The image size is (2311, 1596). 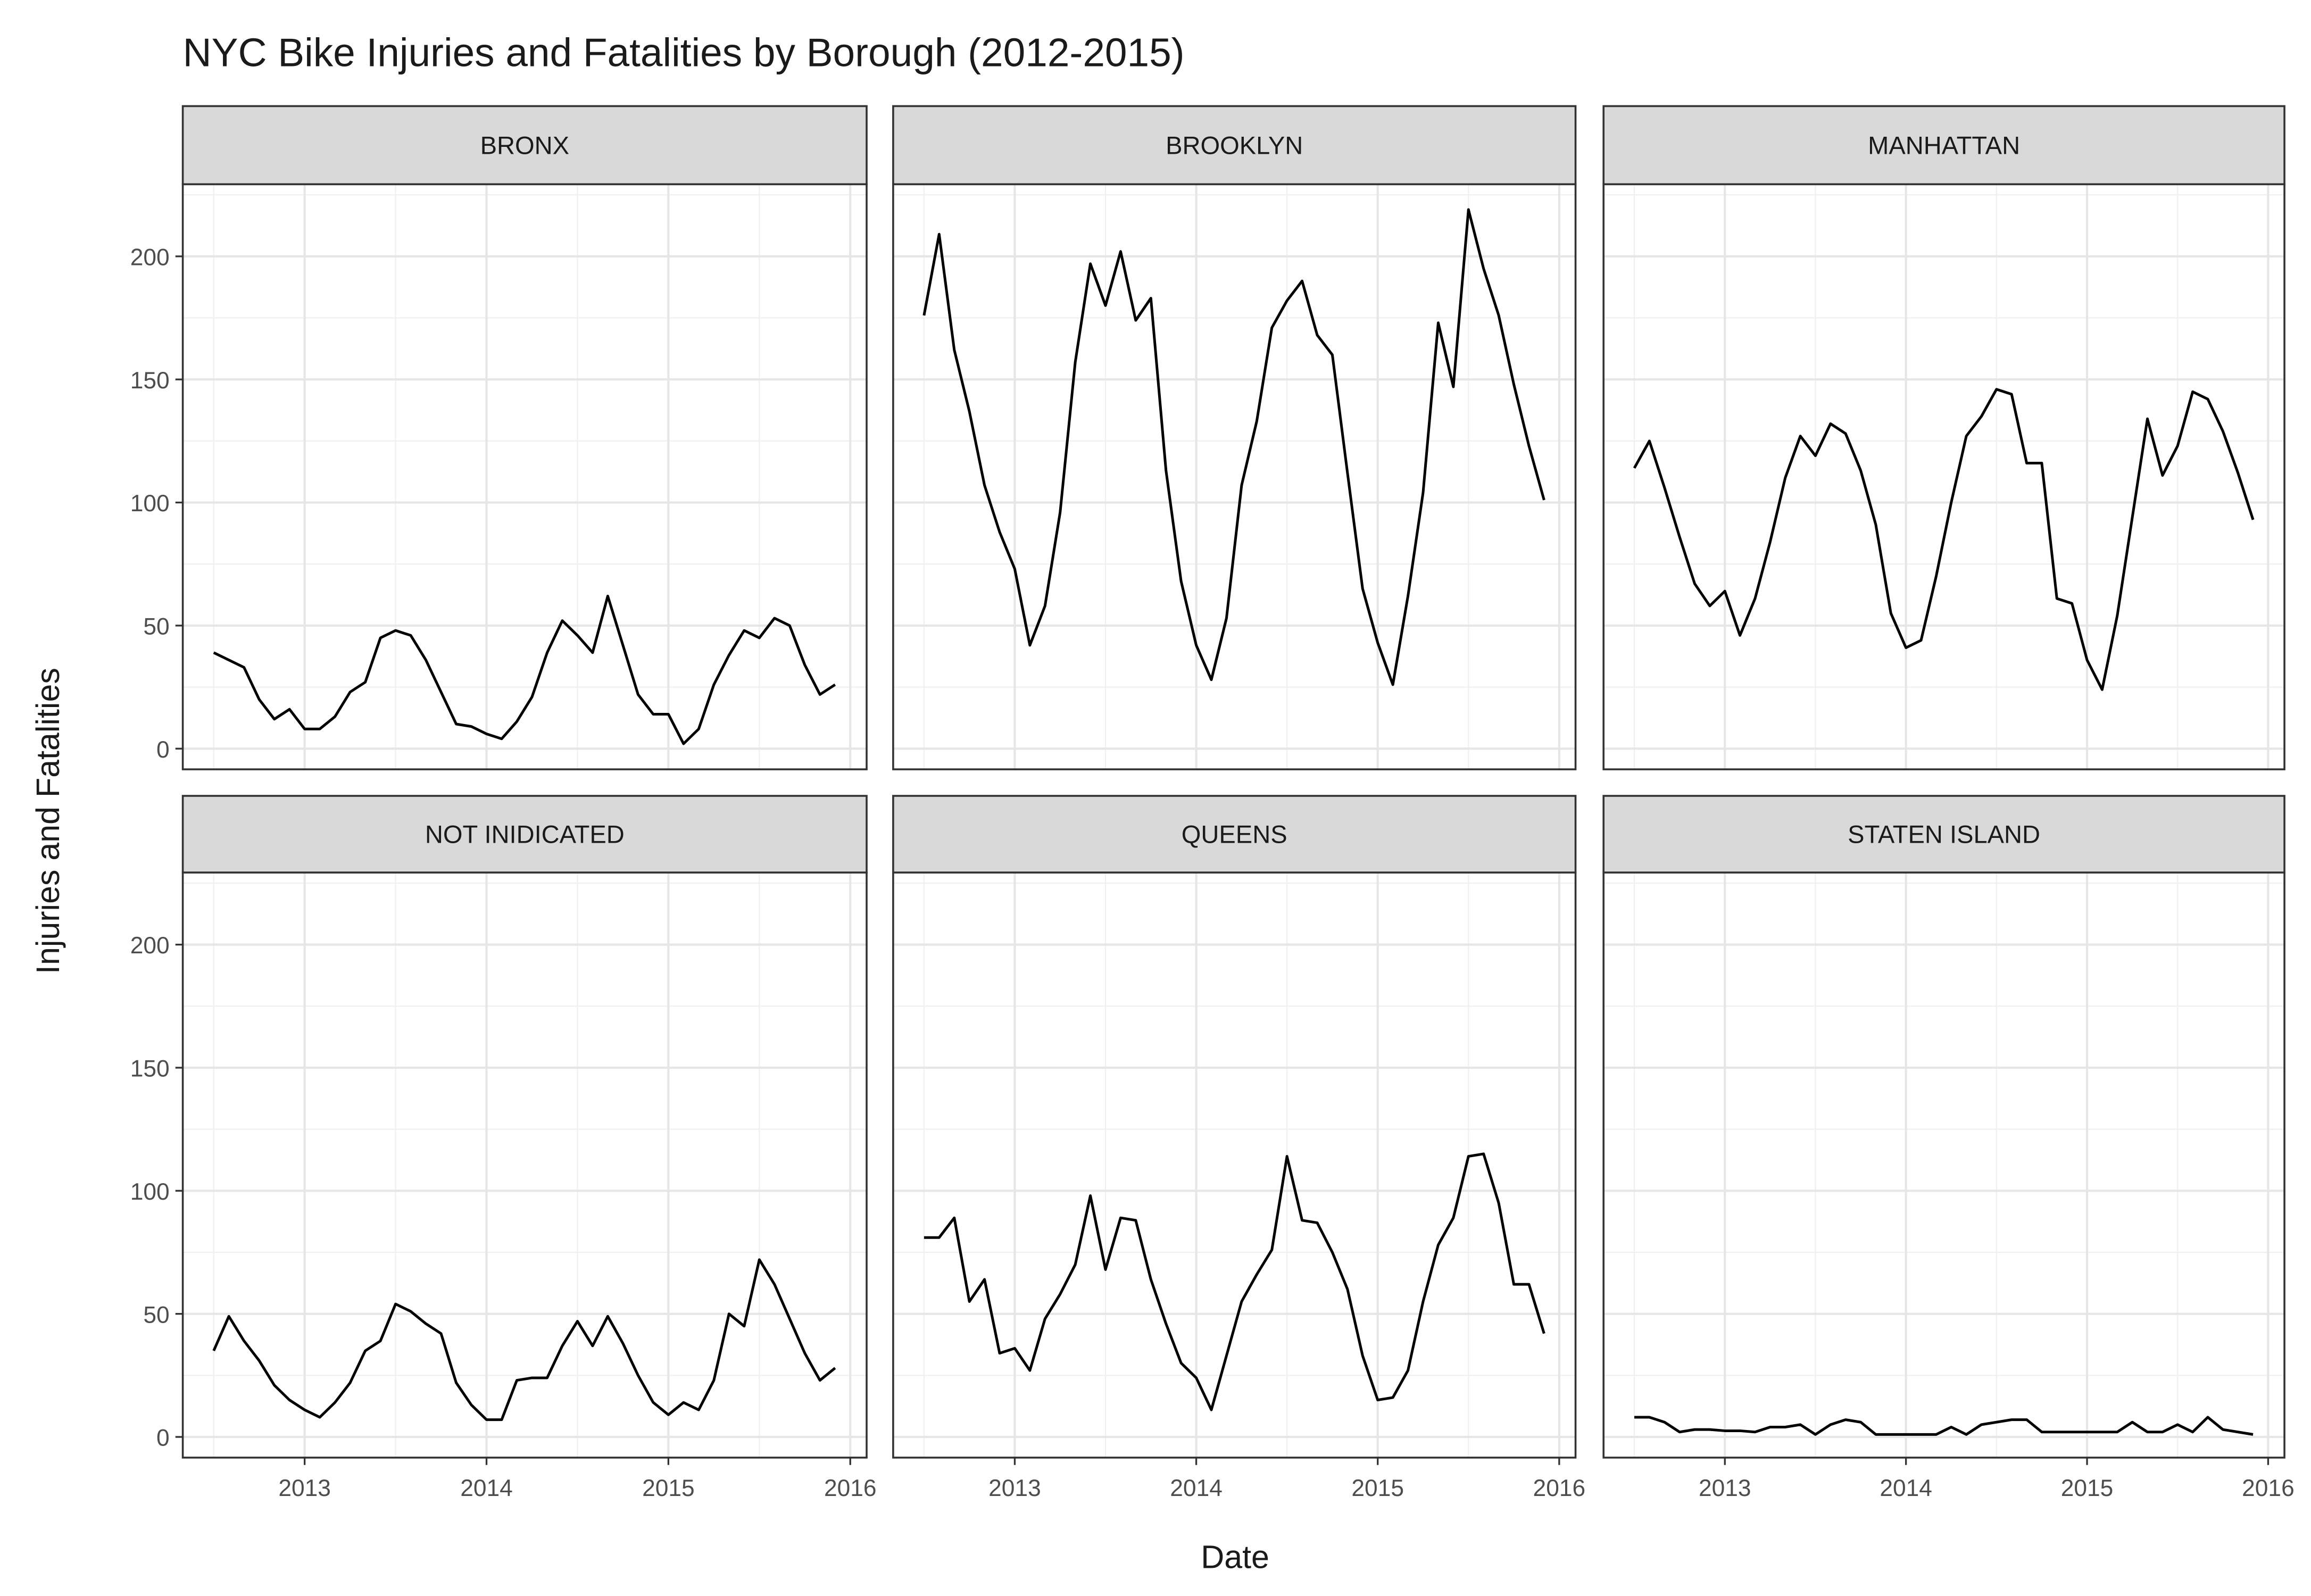 I want to click on strip-label: MANHATTAN, so click(x=1944, y=145).